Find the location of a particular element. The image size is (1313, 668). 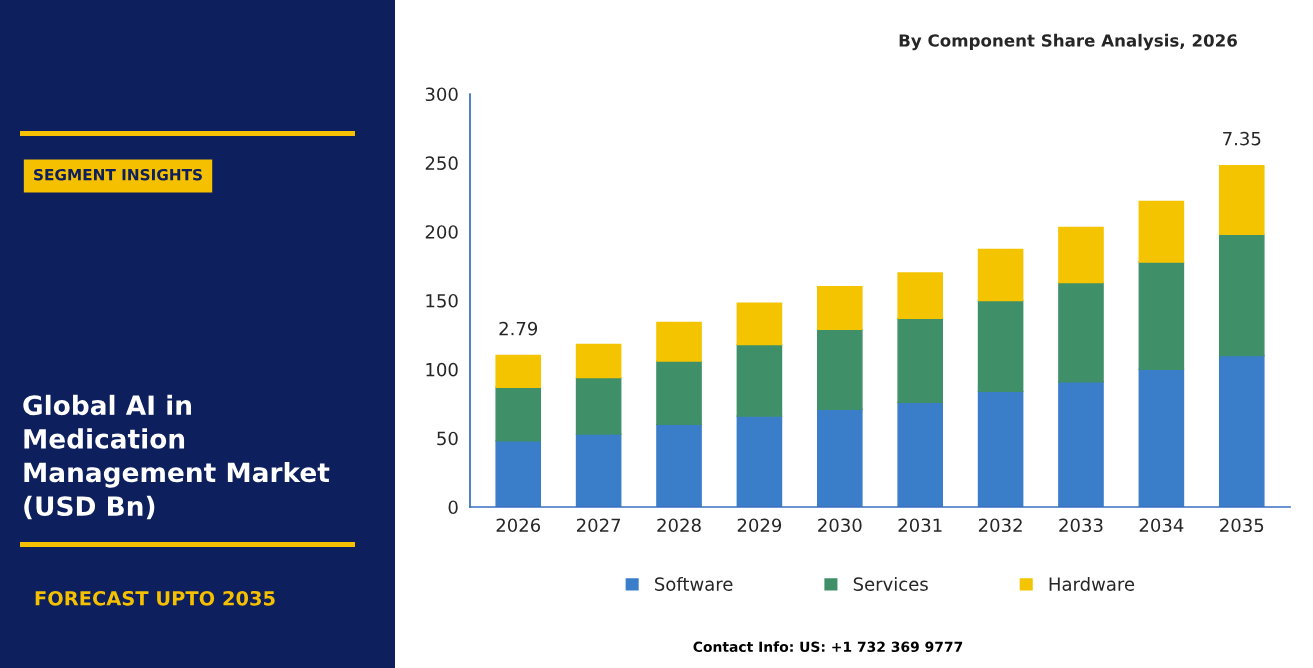

x-tick-label: 2033 is located at coordinates (1081, 525).